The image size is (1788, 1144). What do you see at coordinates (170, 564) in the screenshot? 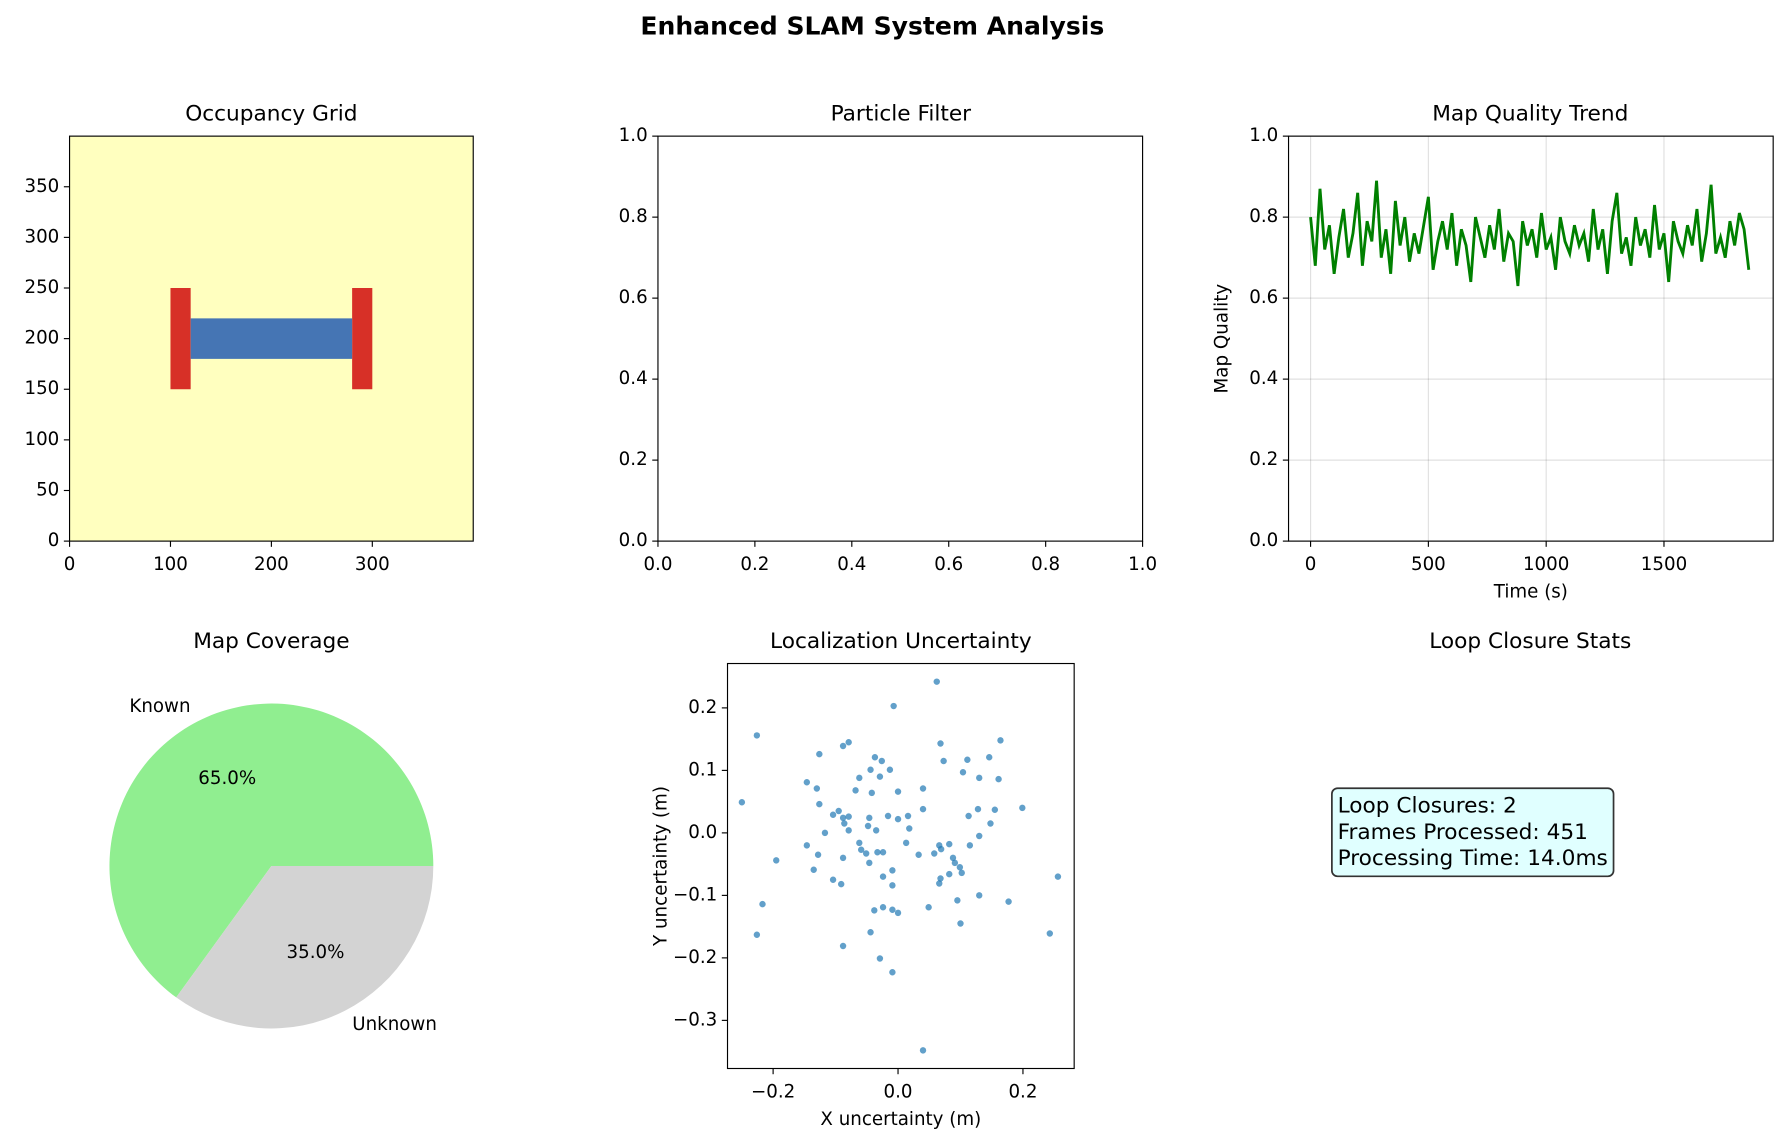
I see `x-tick-label: 100` at bounding box center [170, 564].